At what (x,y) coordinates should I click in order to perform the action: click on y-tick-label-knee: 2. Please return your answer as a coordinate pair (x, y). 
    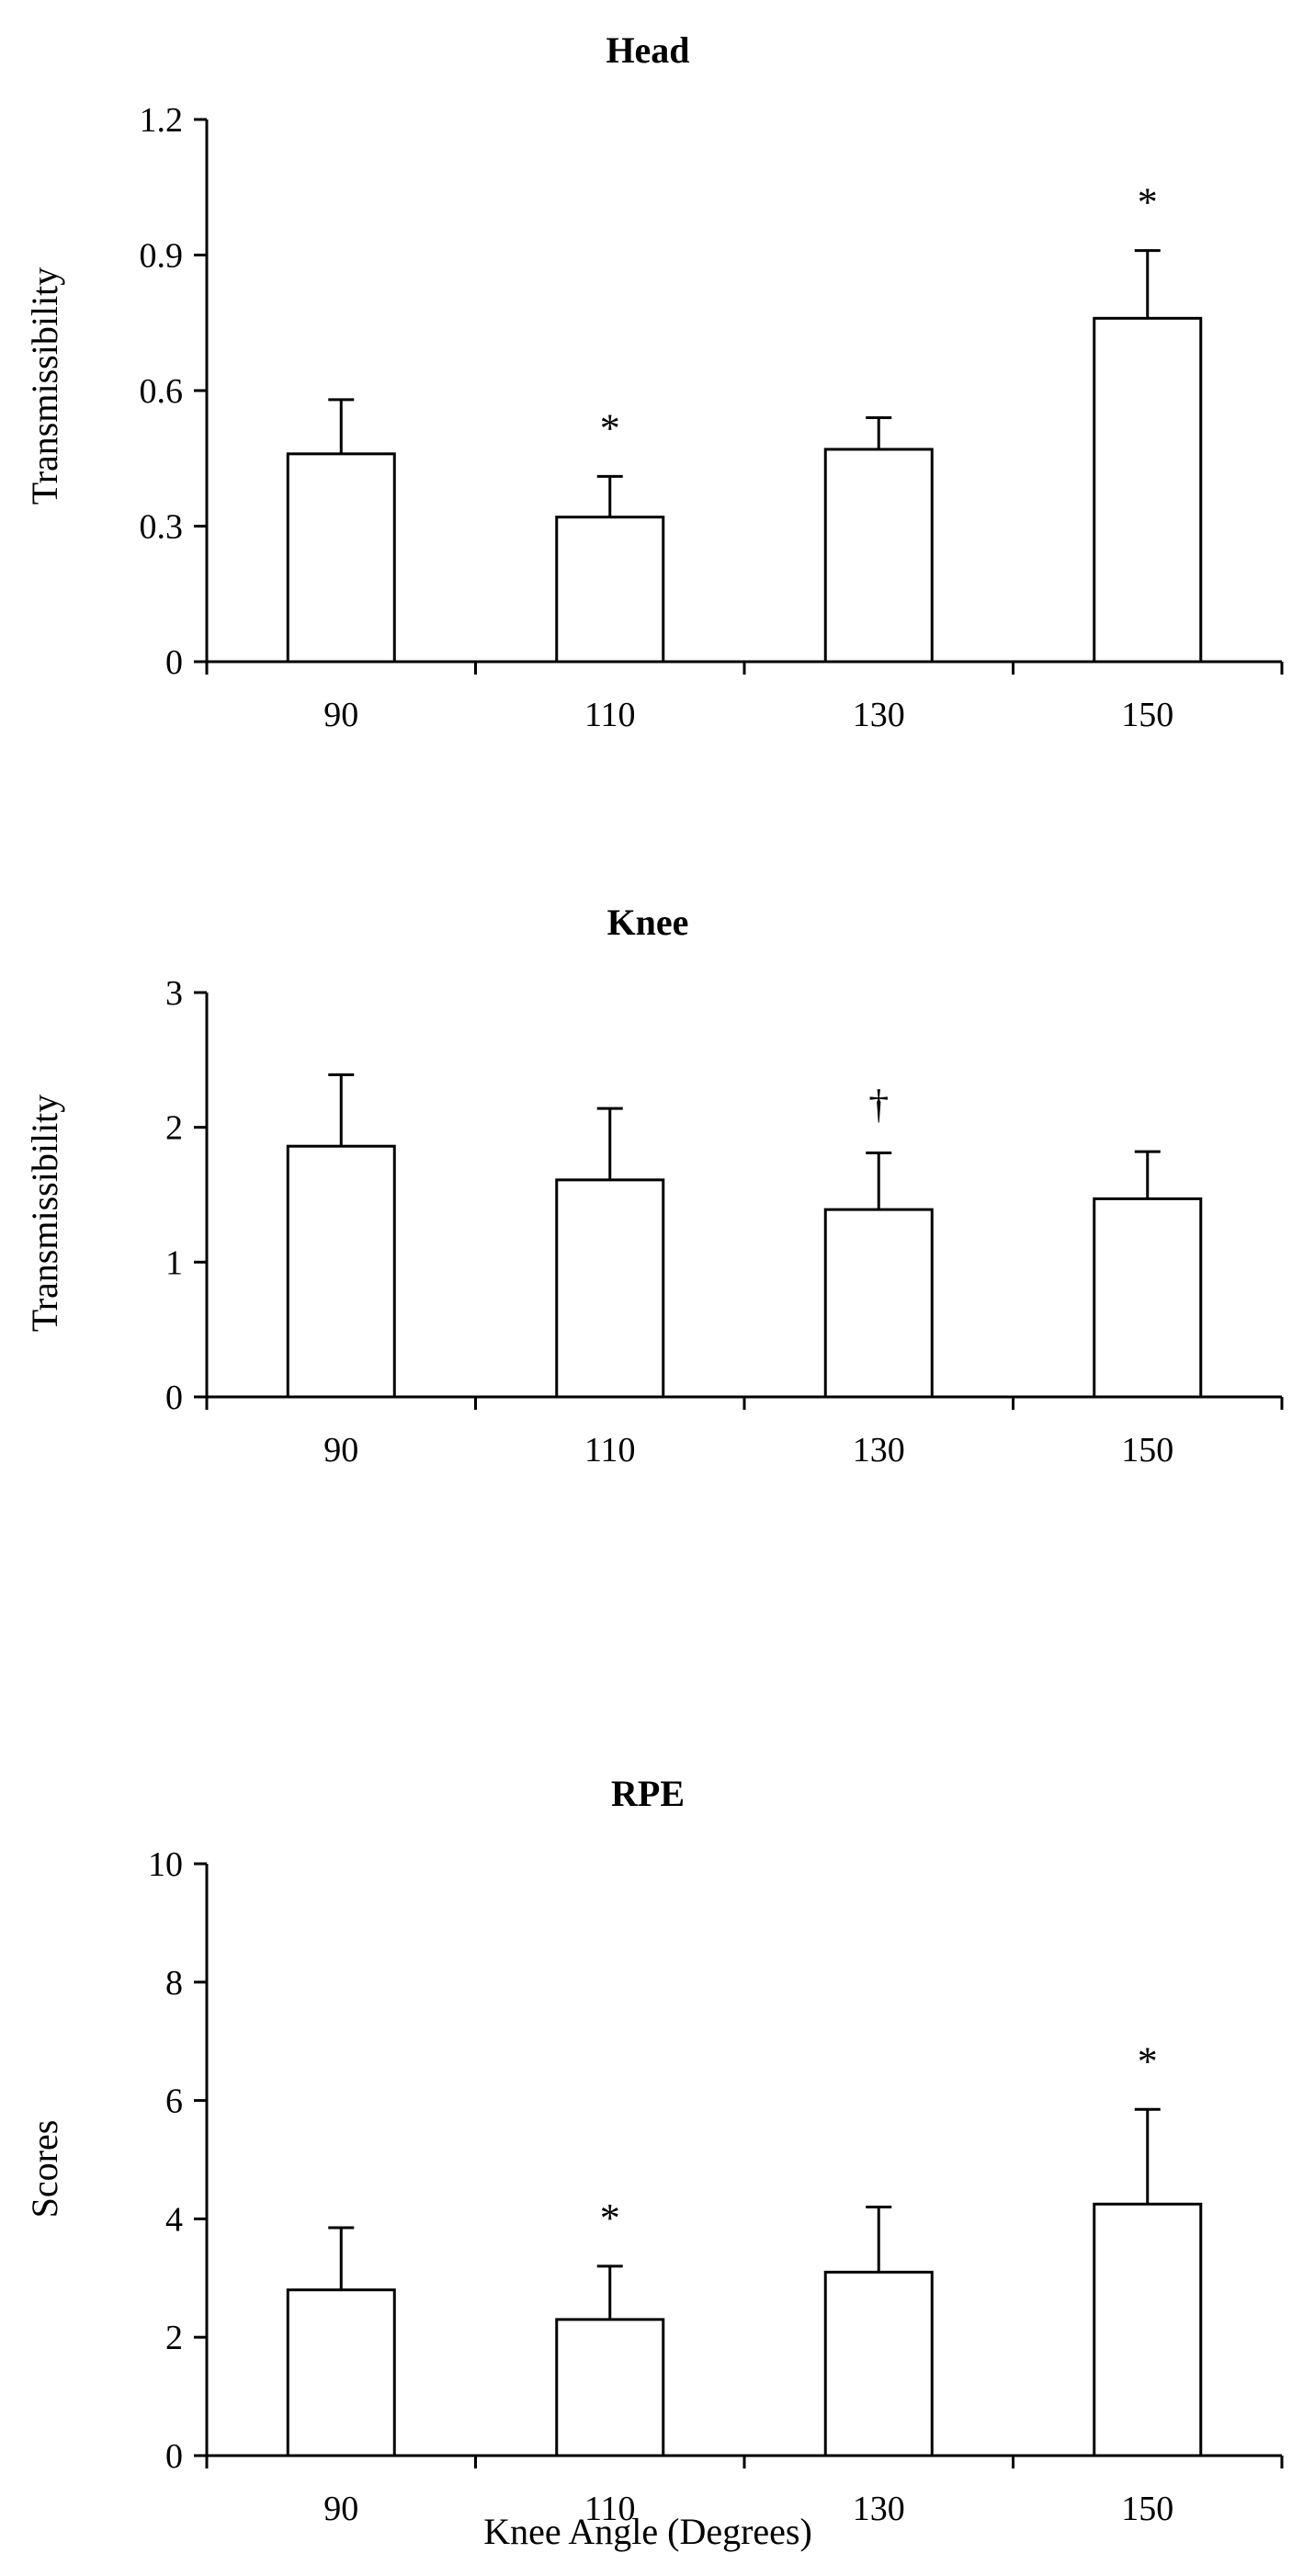
    Looking at the image, I should click on (174, 1128).